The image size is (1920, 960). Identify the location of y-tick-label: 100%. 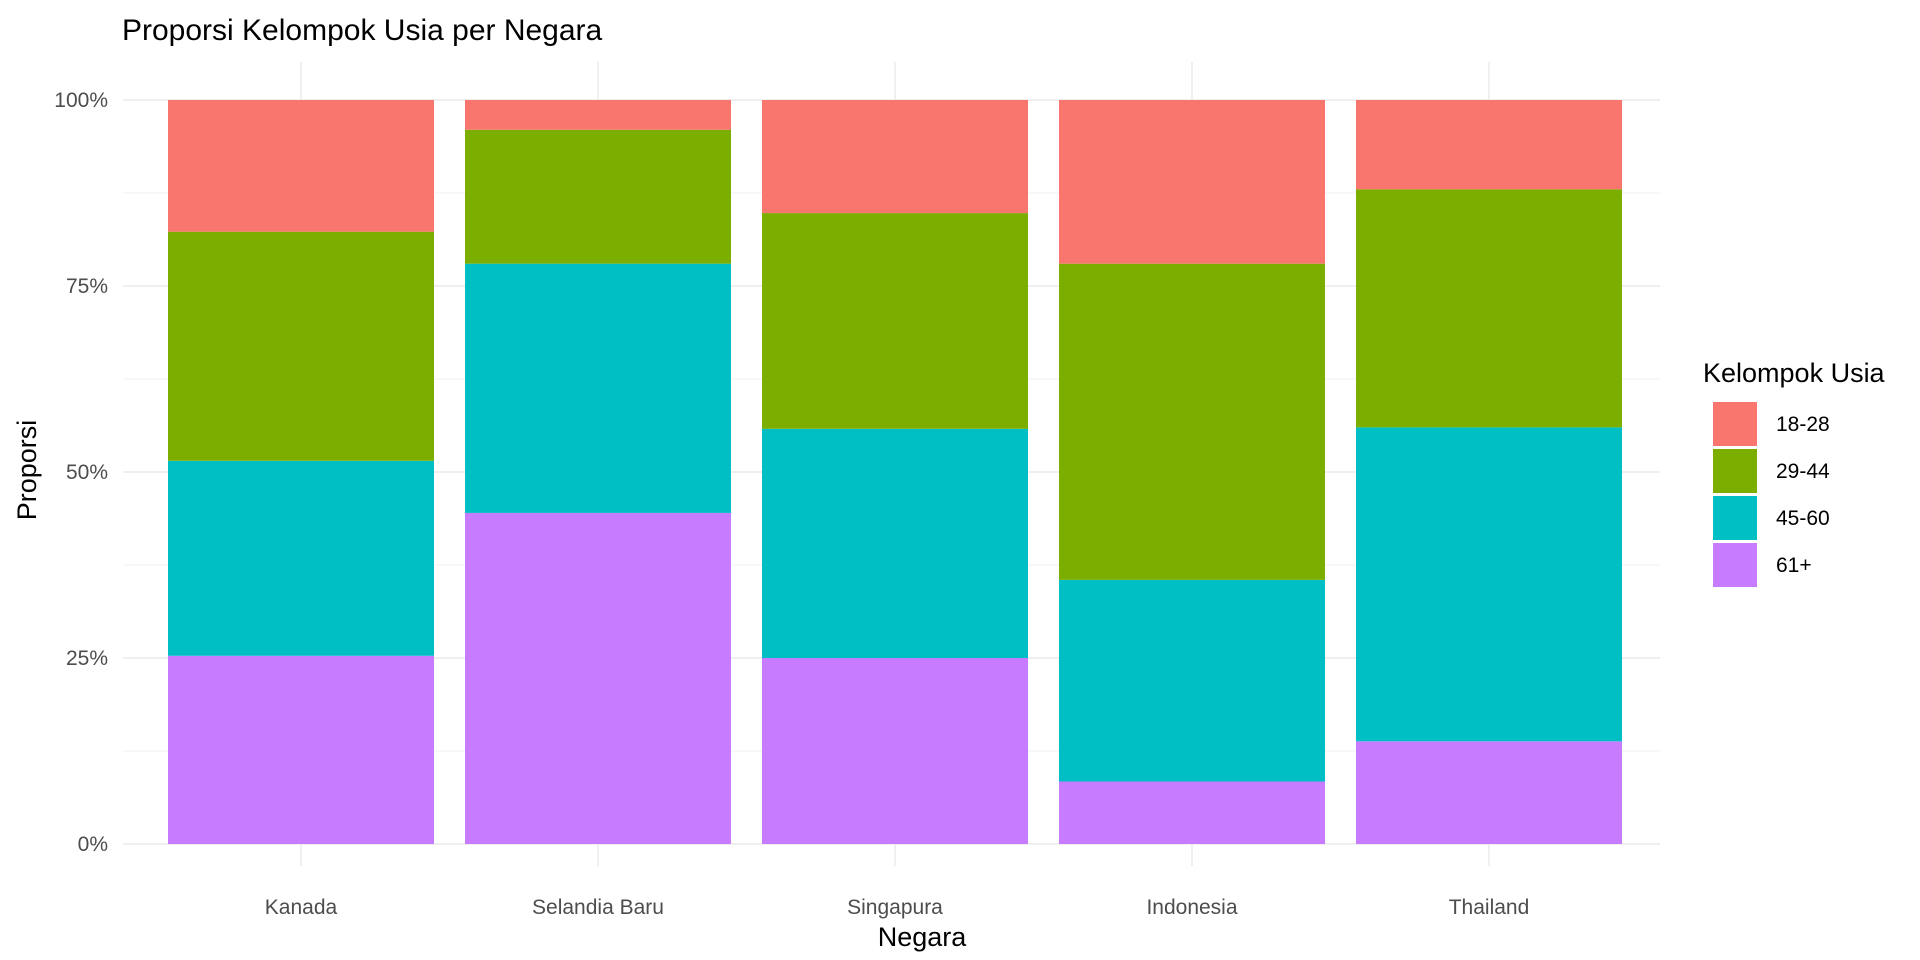
(81, 100).